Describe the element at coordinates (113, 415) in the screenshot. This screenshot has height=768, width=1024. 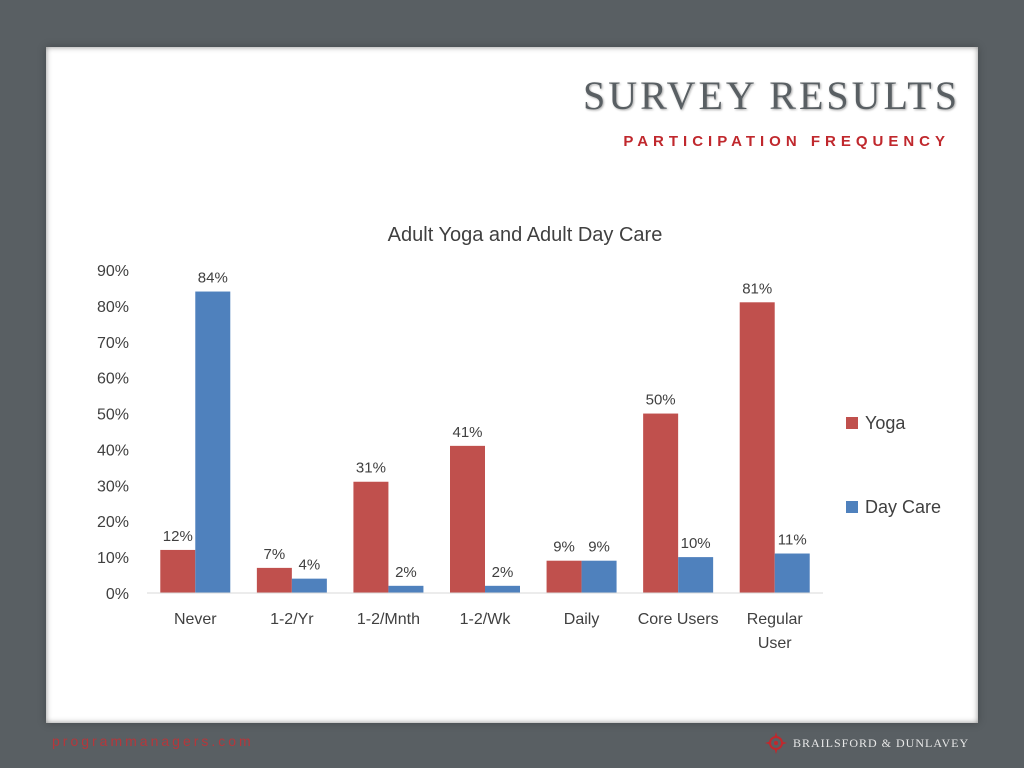
I see `y-tick-label: 50%` at that location.